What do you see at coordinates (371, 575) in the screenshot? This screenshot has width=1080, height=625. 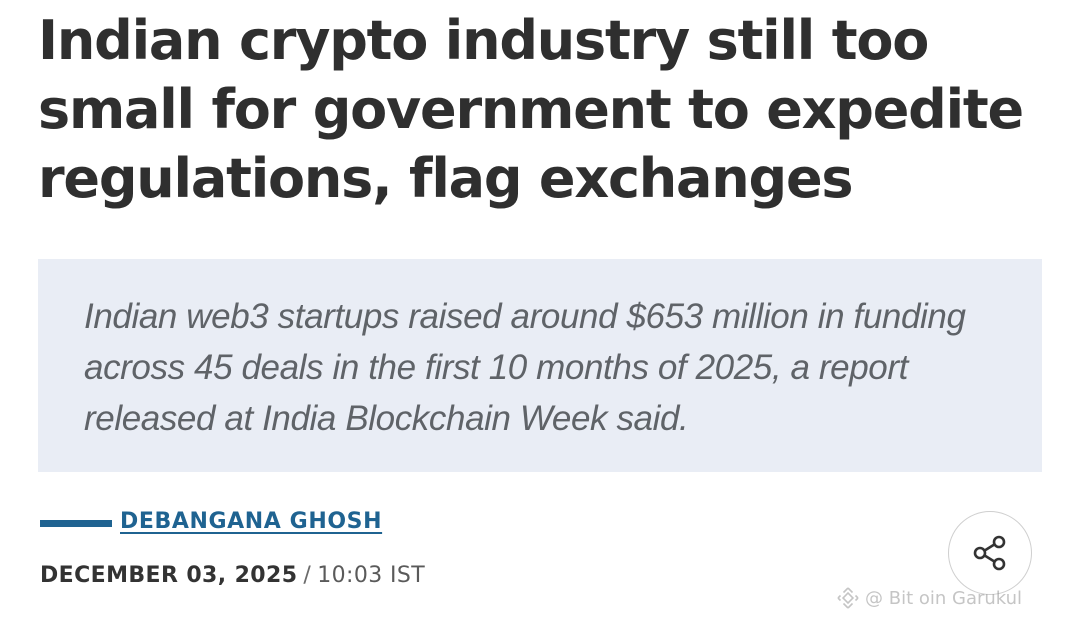 I see `publish-time: 10:03 IST` at bounding box center [371, 575].